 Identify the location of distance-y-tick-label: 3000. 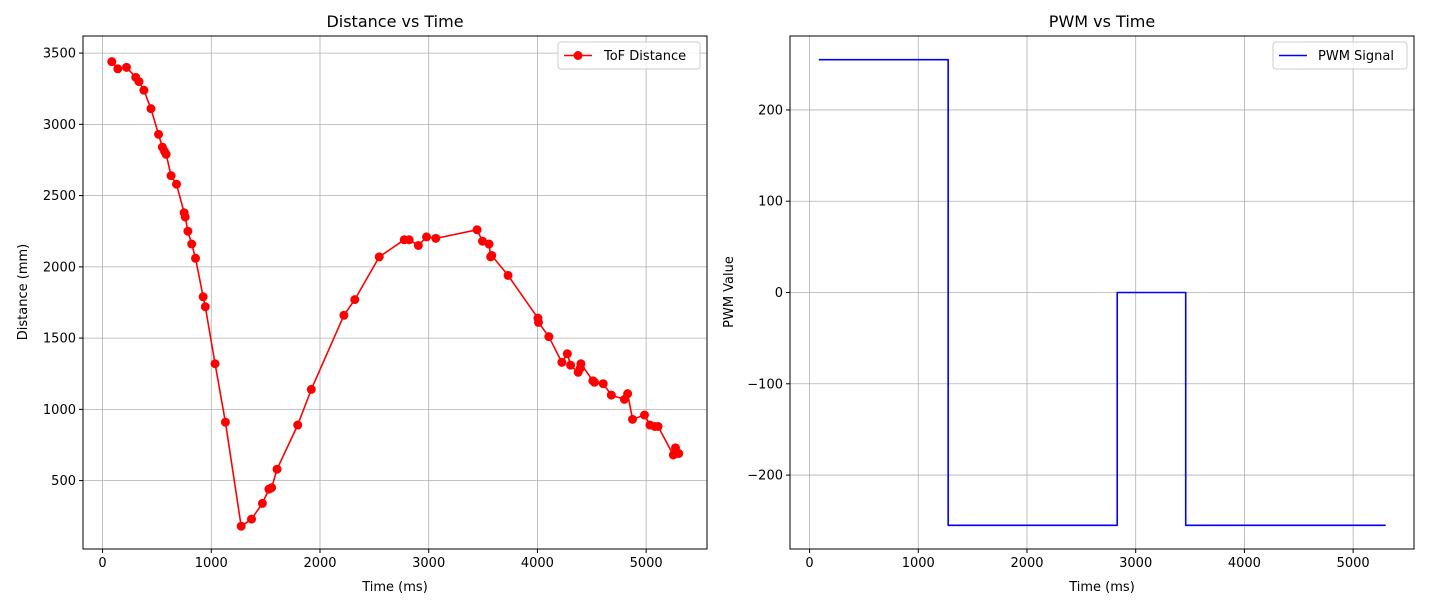
(59, 125).